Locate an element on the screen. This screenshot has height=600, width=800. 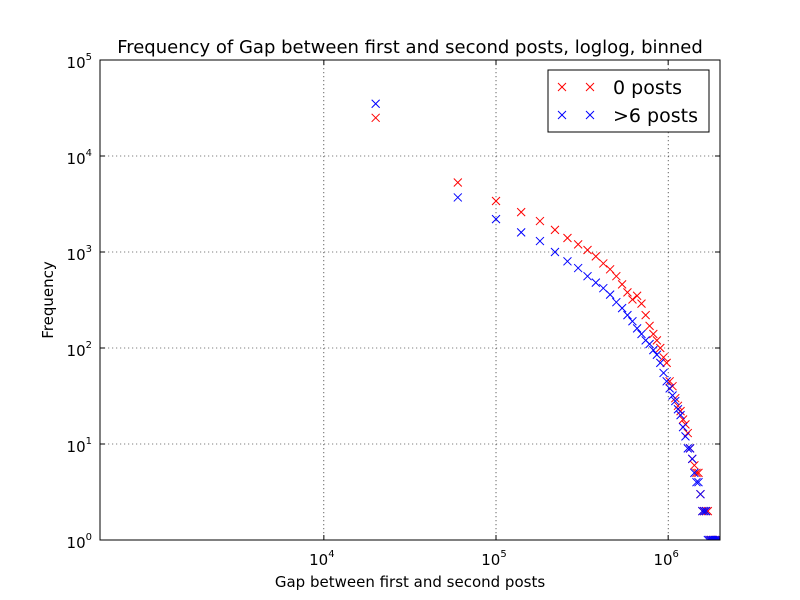
legend-marker-stroke is located at coordinates (562, 115).